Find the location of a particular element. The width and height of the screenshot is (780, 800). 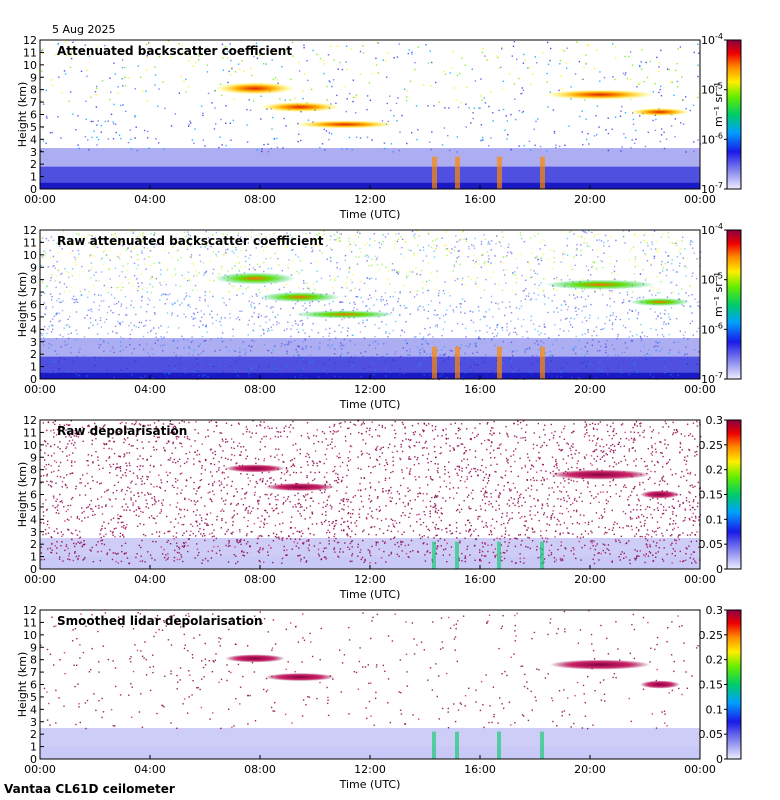

panel-title: Raw depolarisation is located at coordinates (122, 431).